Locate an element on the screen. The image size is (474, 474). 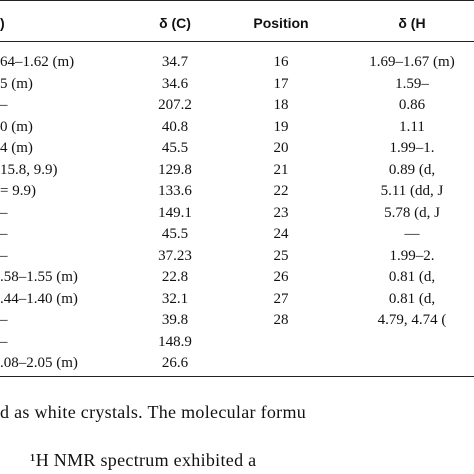
table-cell: 0.89 (d, is located at coordinates (412, 169).